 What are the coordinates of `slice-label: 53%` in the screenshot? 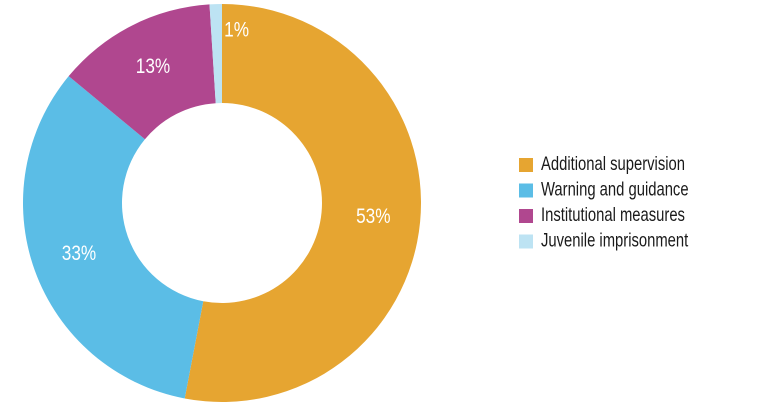 It's located at (373, 216).